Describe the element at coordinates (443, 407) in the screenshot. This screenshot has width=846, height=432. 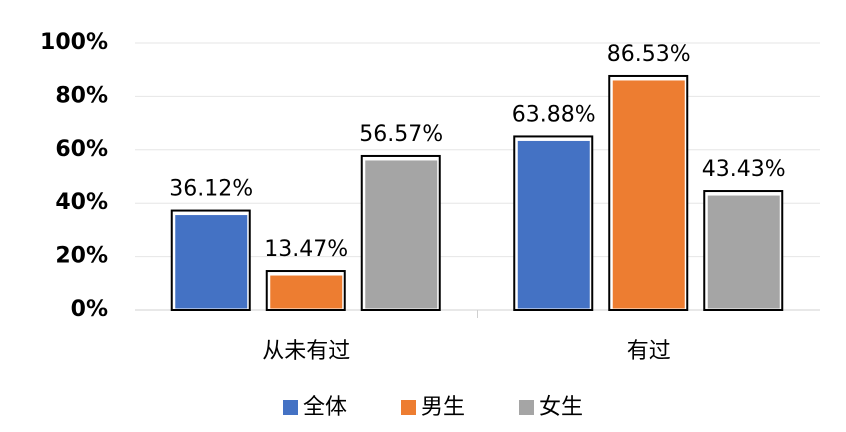
I see `legend-label: 男生` at that location.